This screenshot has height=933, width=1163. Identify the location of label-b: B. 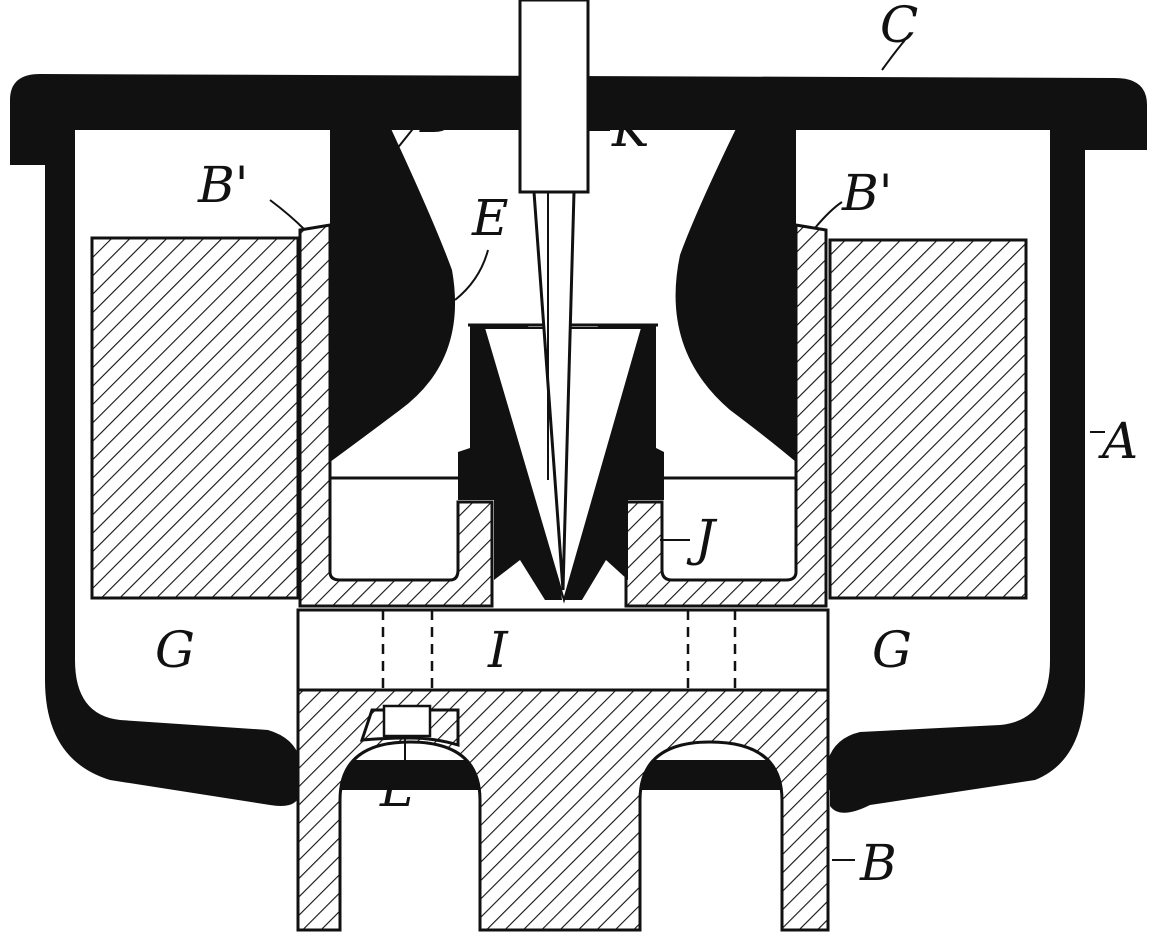
(878, 863).